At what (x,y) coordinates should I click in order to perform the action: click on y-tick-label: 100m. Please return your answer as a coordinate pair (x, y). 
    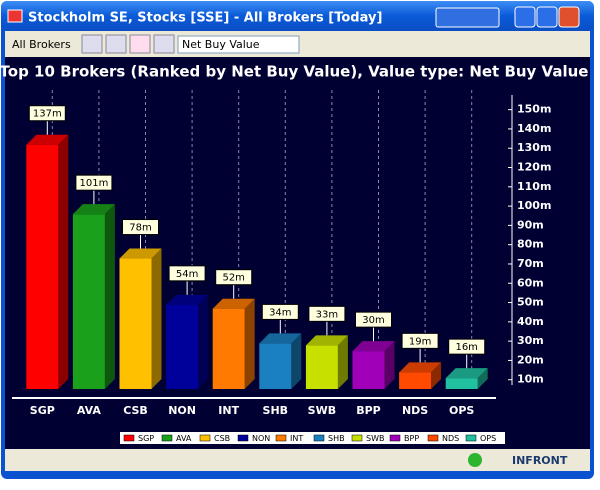
    Looking at the image, I should click on (534, 205).